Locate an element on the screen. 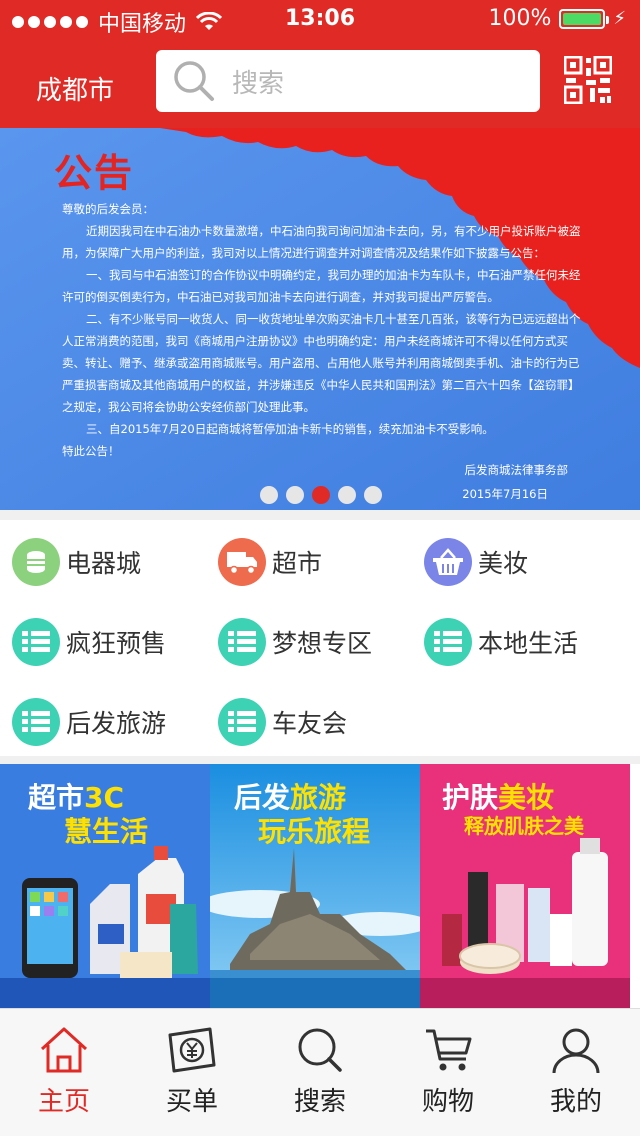 This screenshot has height=1136, width=640. category-car-club: 车友会 is located at coordinates (282, 722).